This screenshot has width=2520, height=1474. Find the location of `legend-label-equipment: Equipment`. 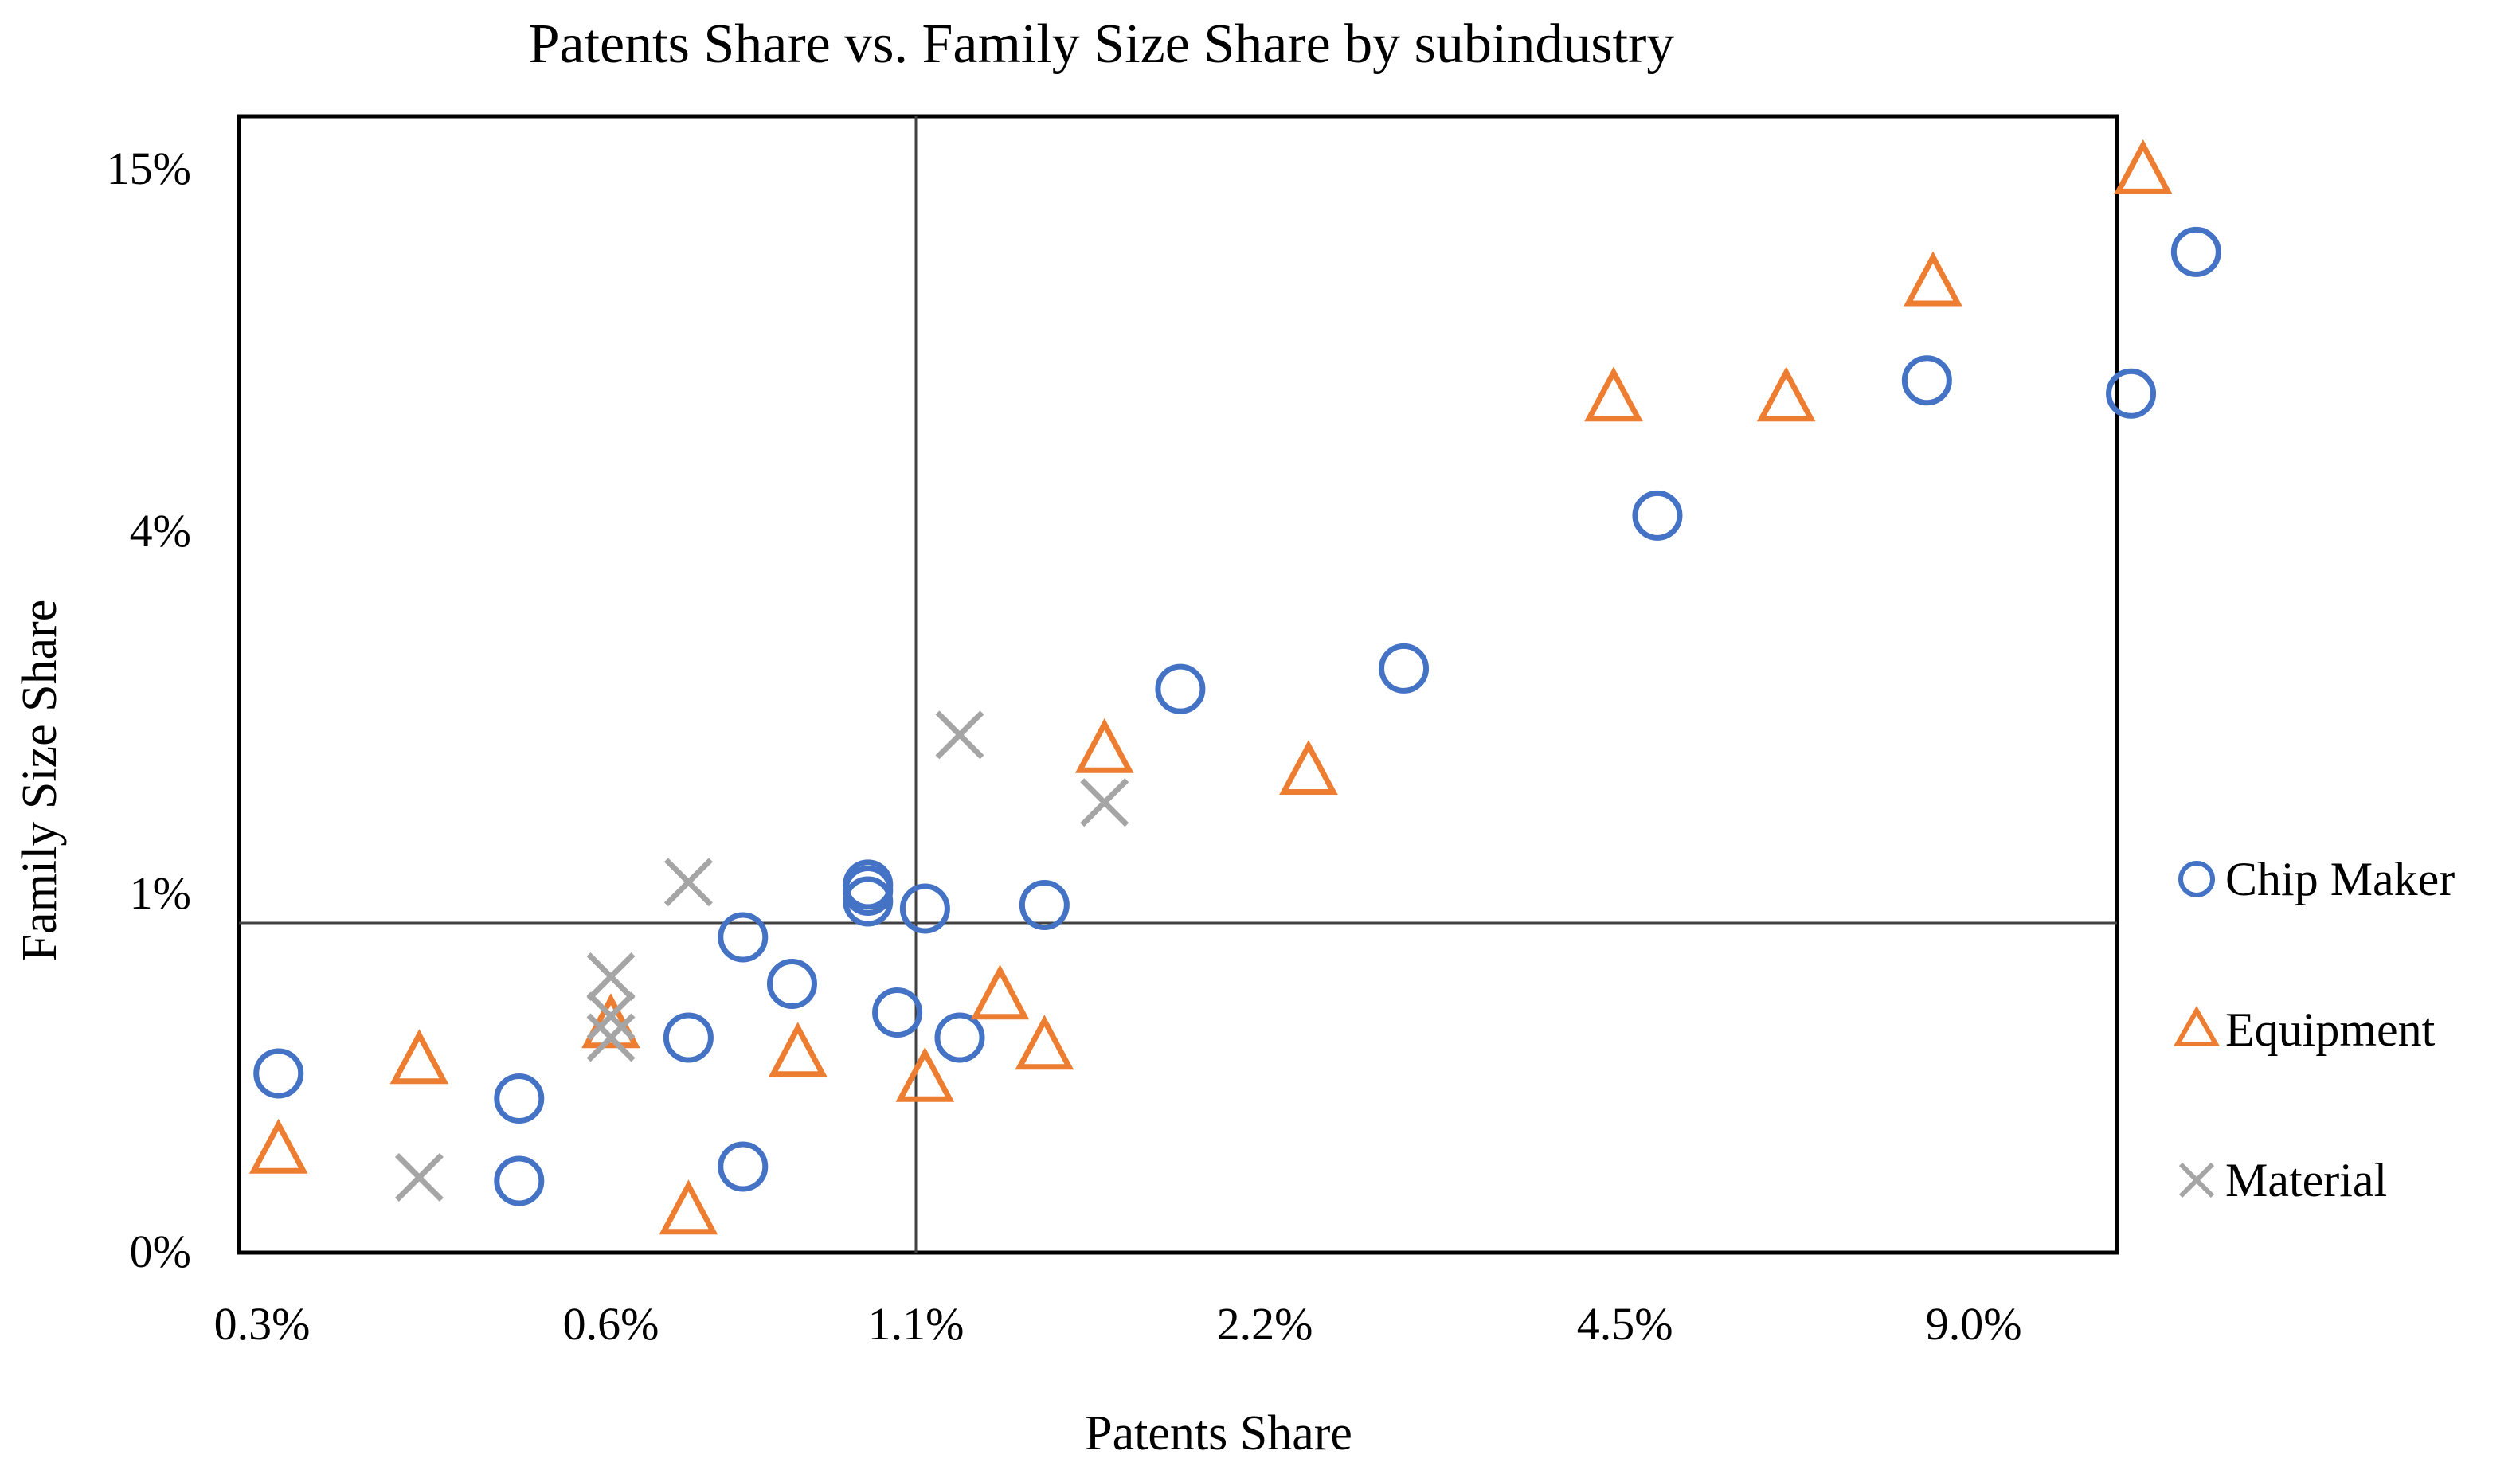

legend-label-equipment: Equipment is located at coordinates (2330, 1029).